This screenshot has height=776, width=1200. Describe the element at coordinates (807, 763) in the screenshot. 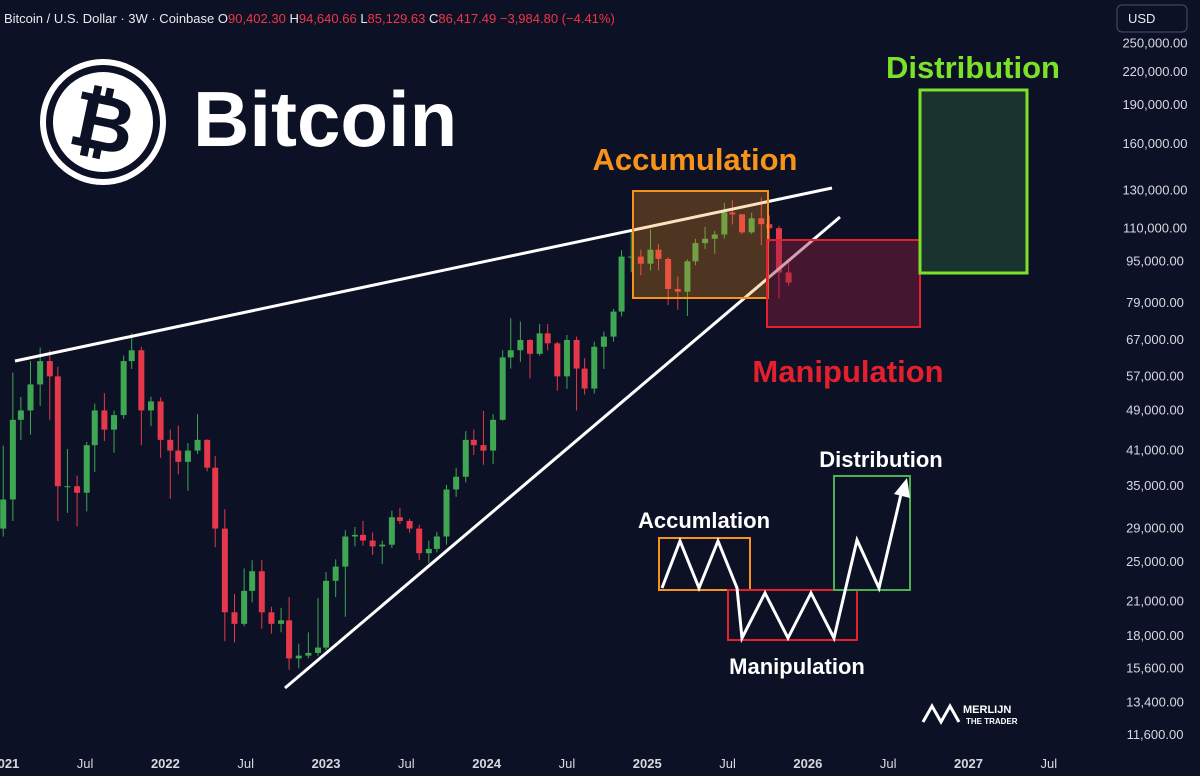

I see `x-tick-label: 2026` at that location.